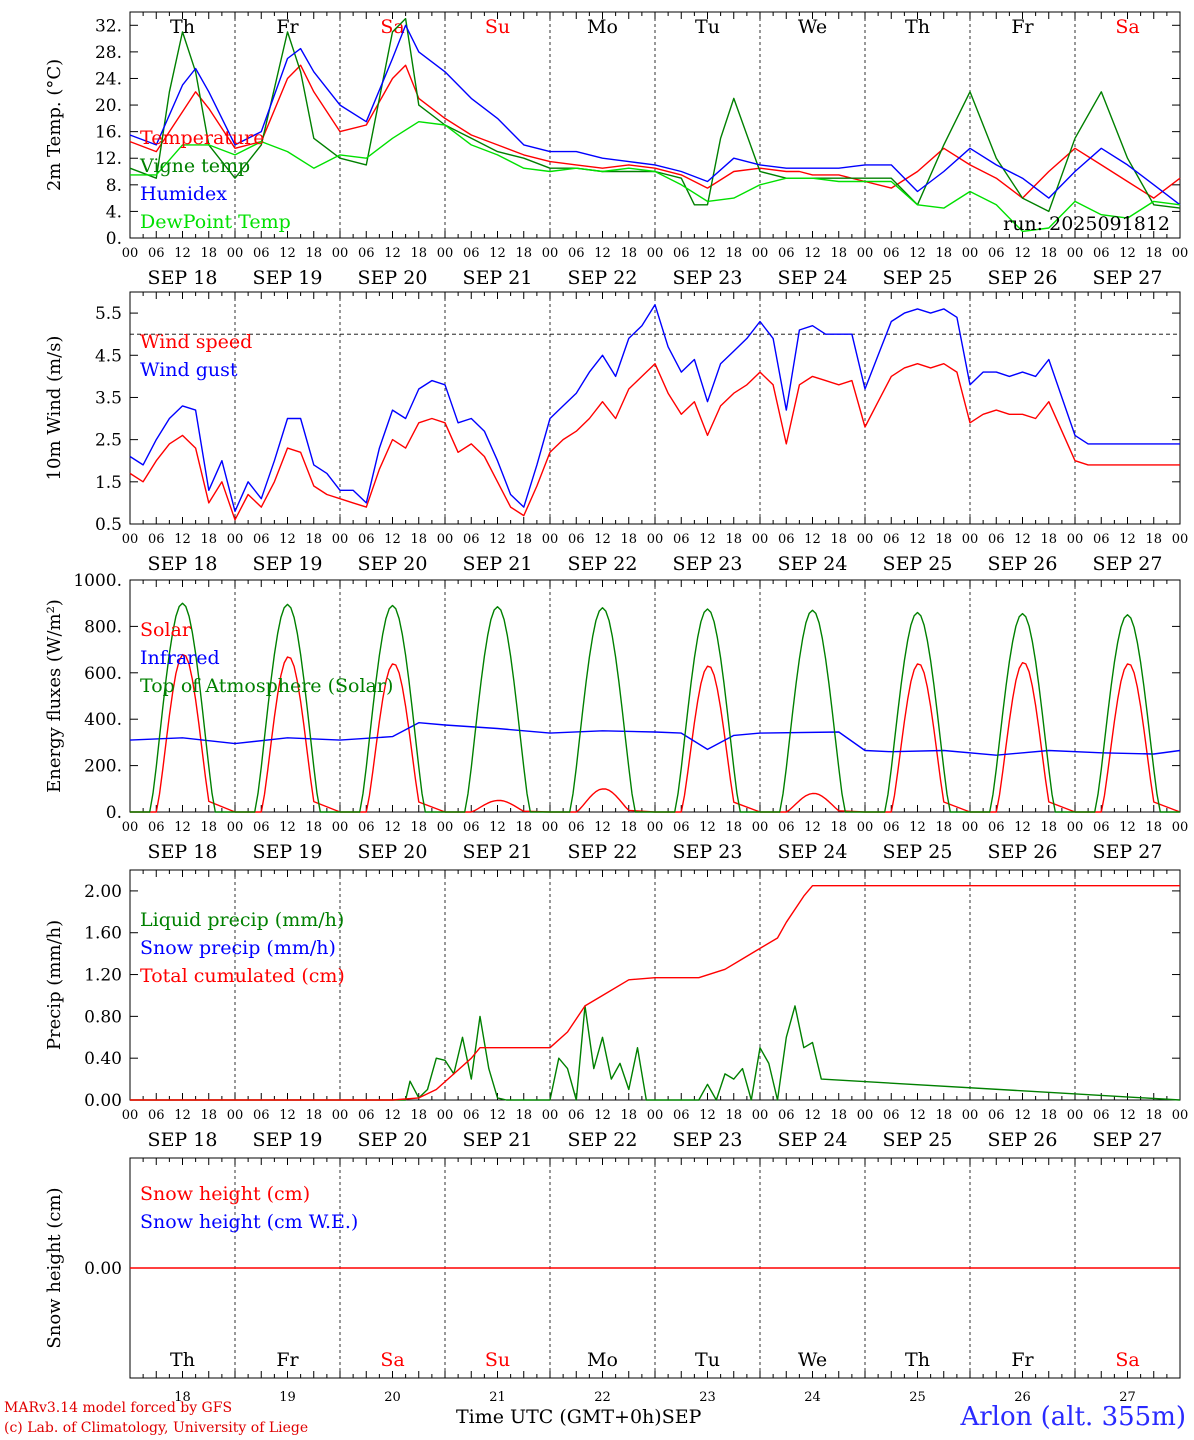 The image size is (1194, 1440). I want to click on y-tick-label: 0.80, so click(103, 1017).